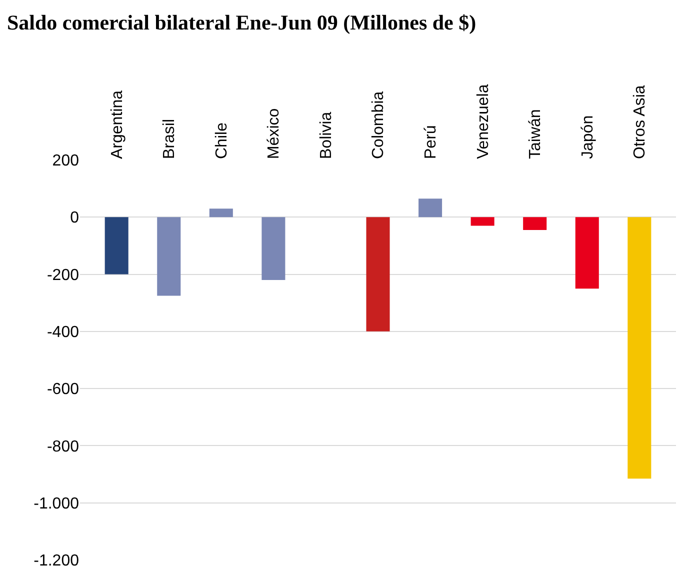 The image size is (696, 582). I want to click on x-tick-label: Argentina, so click(117, 124).